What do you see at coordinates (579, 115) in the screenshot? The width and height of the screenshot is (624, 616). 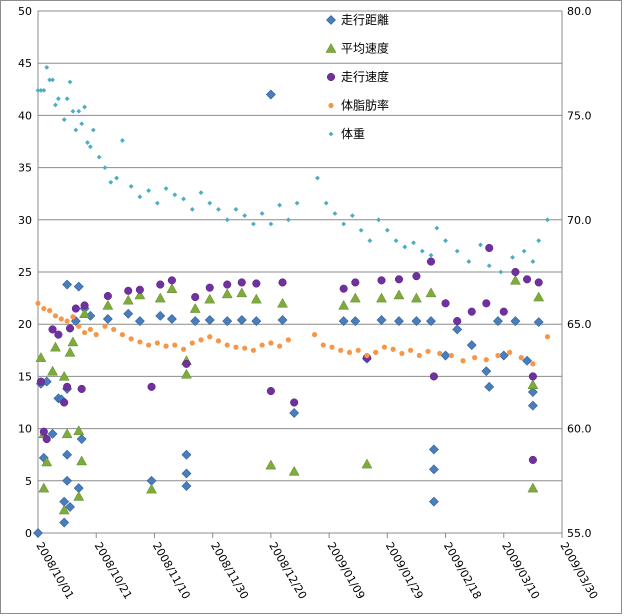 I see `right-tick-label: 75.0` at bounding box center [579, 115].